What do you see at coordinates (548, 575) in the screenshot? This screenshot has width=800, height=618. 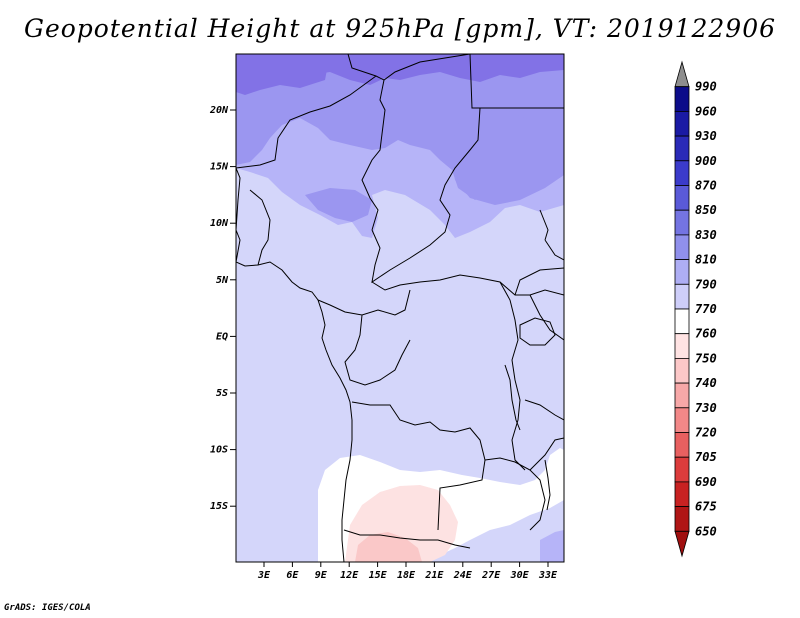 I see `lon-label: 33E` at bounding box center [548, 575].